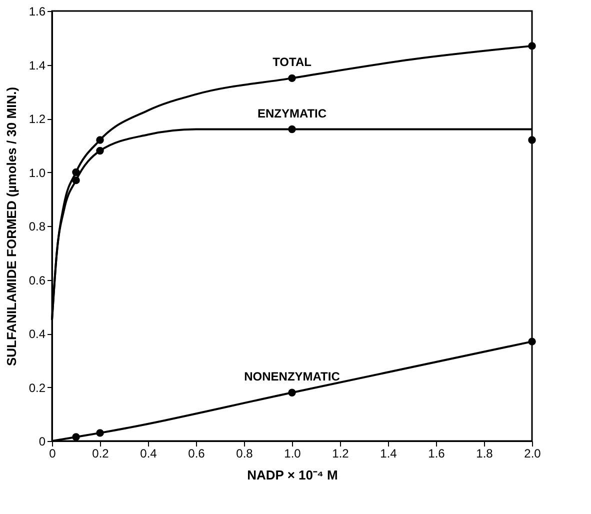 This screenshot has height=514, width=591. Describe the element at coordinates (149, 453) in the screenshot. I see `x-tick-label: 0.4` at that location.